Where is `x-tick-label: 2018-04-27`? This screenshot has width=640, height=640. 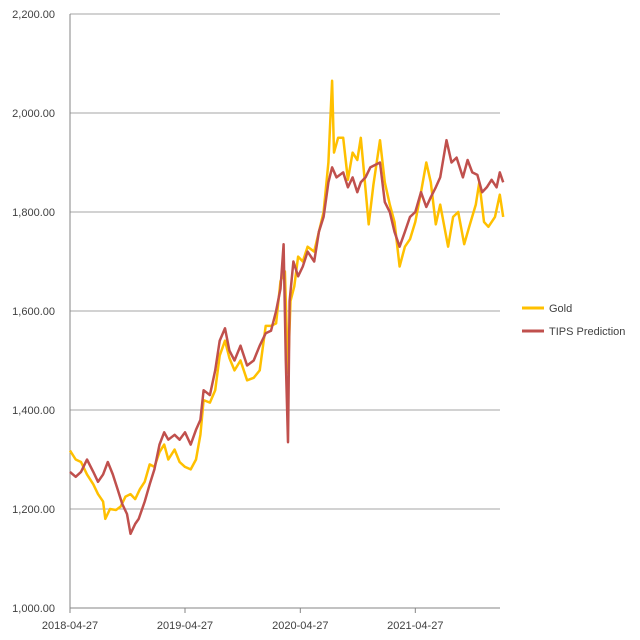
x-tick-label: 2018-04-27 is located at coordinates (70, 626).